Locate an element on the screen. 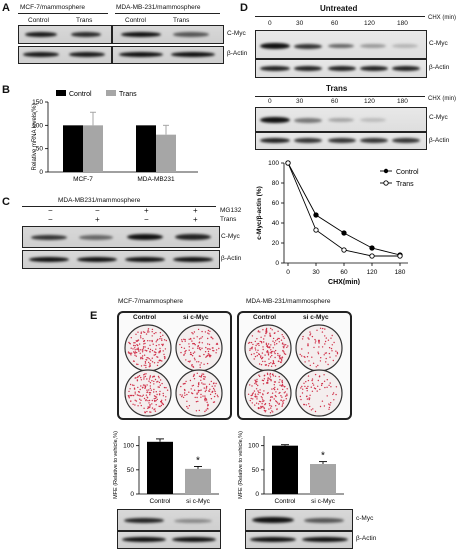  panel-e-letter: E is located at coordinates (94, 316).